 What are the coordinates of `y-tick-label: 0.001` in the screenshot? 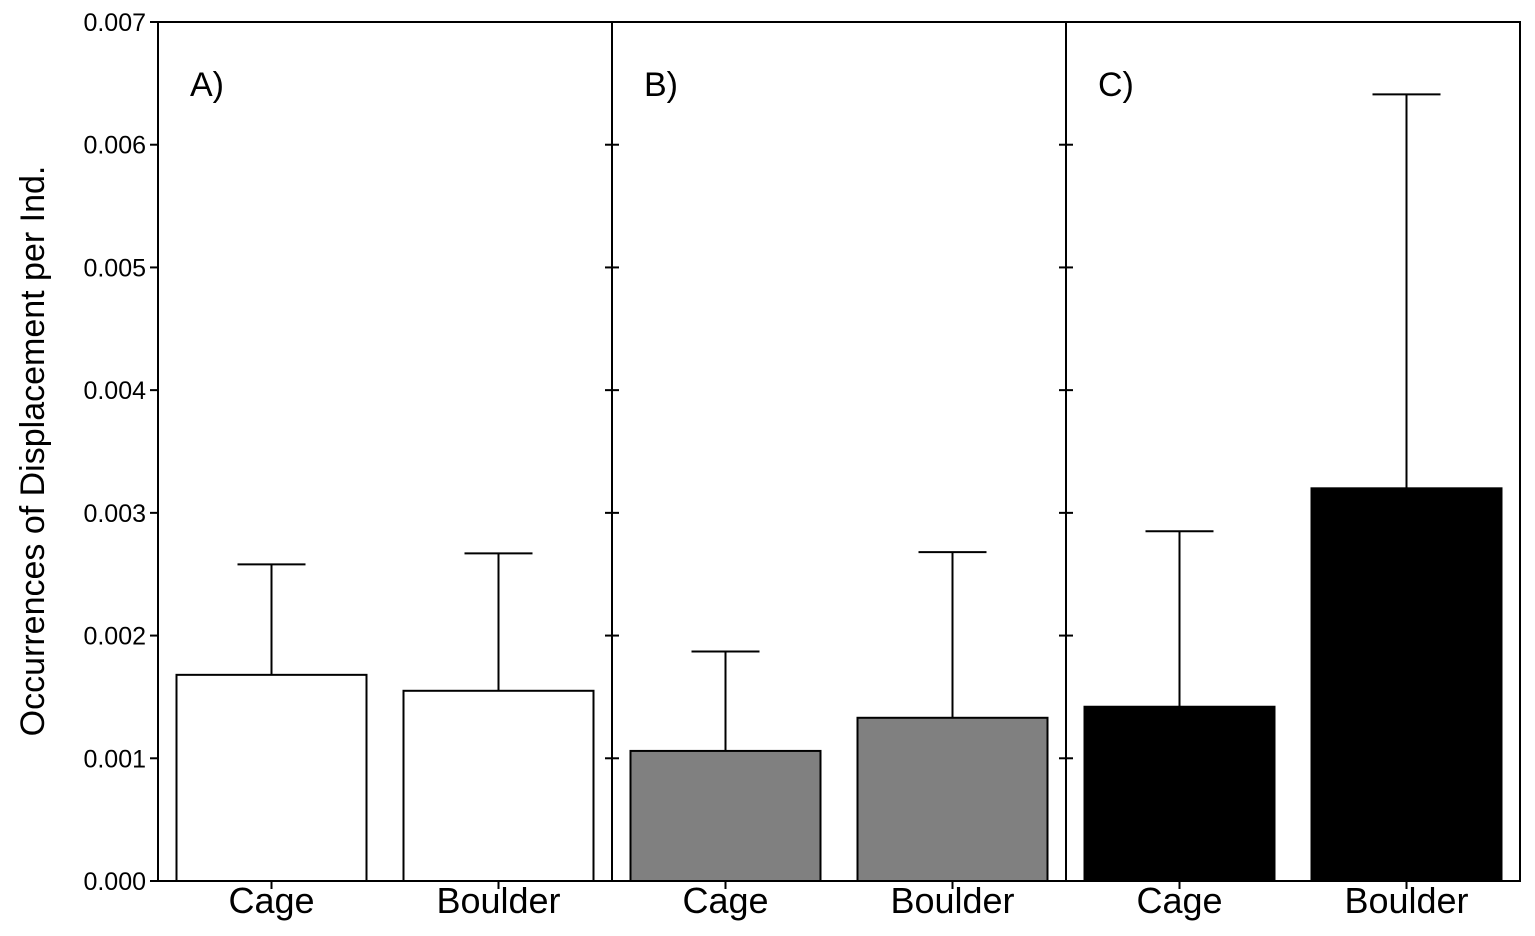 It's located at (114, 759).